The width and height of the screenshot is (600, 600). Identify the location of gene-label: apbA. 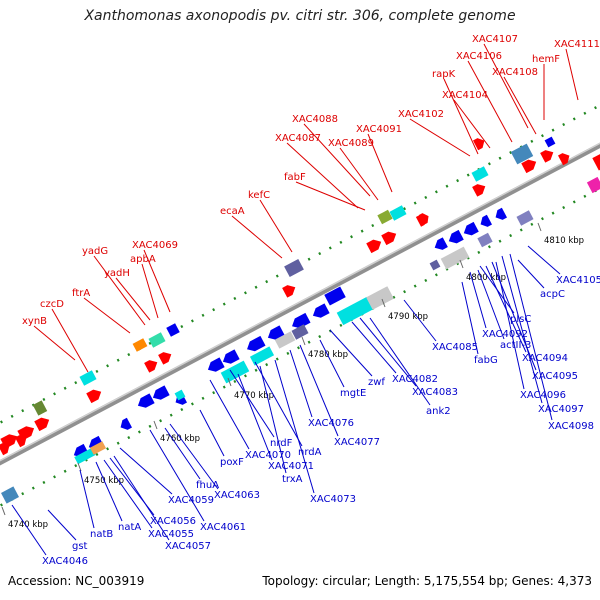
(143, 259).